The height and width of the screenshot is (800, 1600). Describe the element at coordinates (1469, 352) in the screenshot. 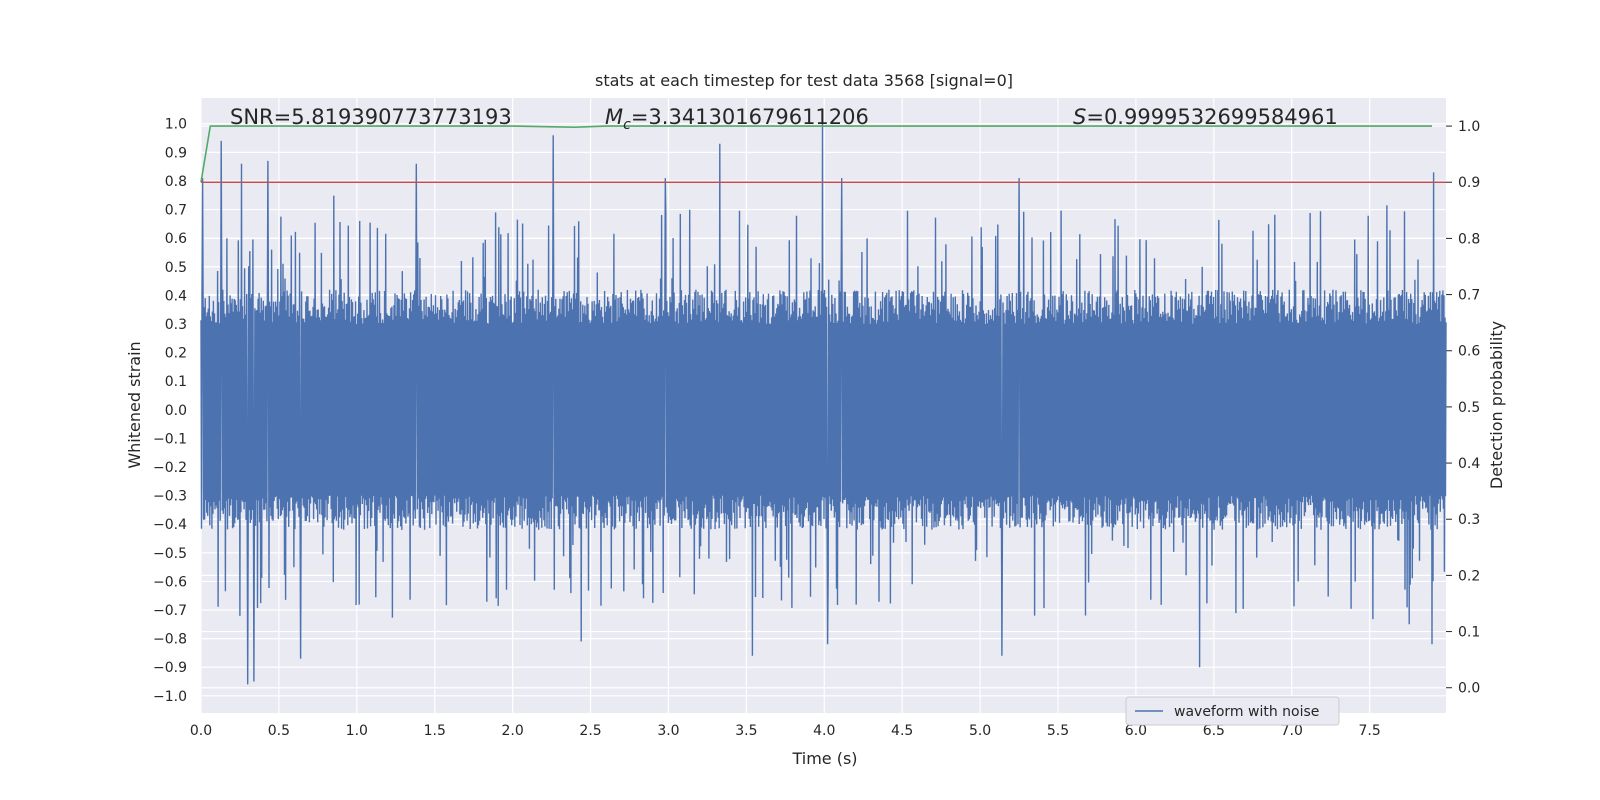

I see `y-tick-label-right: 0.6` at that location.